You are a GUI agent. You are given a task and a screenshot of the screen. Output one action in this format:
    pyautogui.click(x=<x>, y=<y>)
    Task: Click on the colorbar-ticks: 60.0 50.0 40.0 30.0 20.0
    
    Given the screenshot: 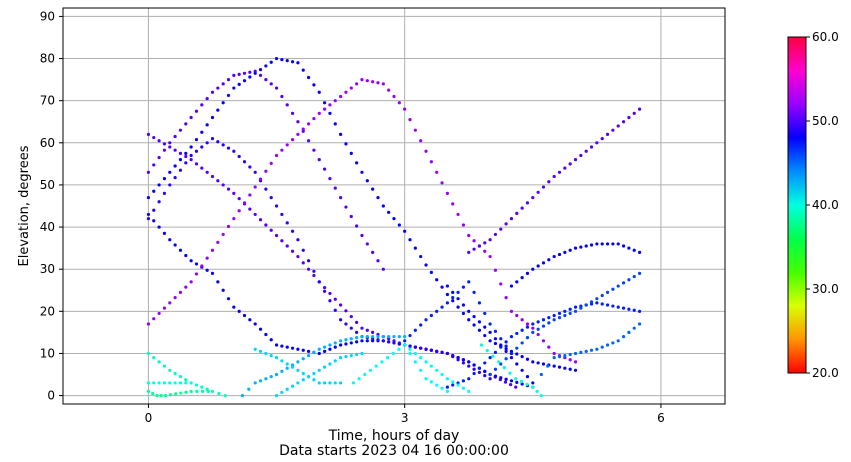 What is the action you would take?
    pyautogui.click(x=822, y=205)
    